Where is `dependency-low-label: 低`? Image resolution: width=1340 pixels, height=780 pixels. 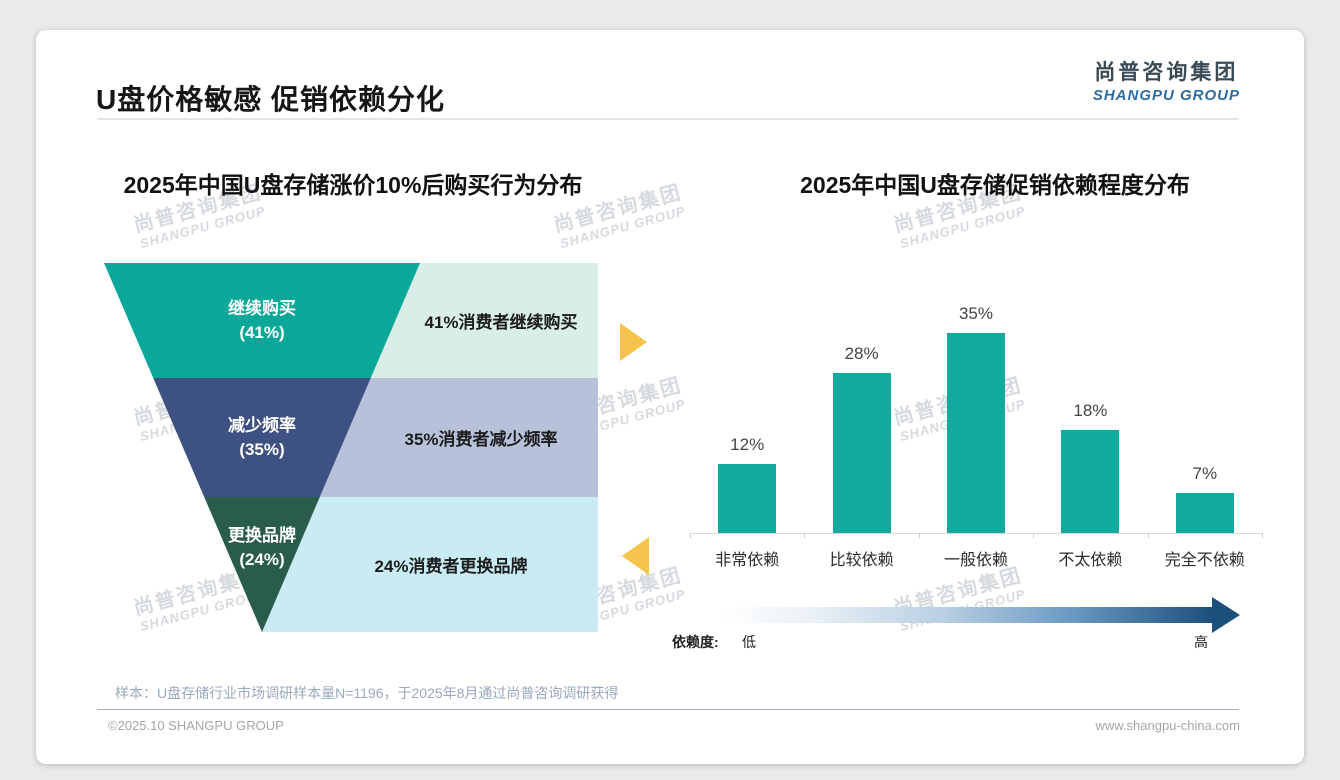 dependency-low-label: 低 is located at coordinates (749, 642).